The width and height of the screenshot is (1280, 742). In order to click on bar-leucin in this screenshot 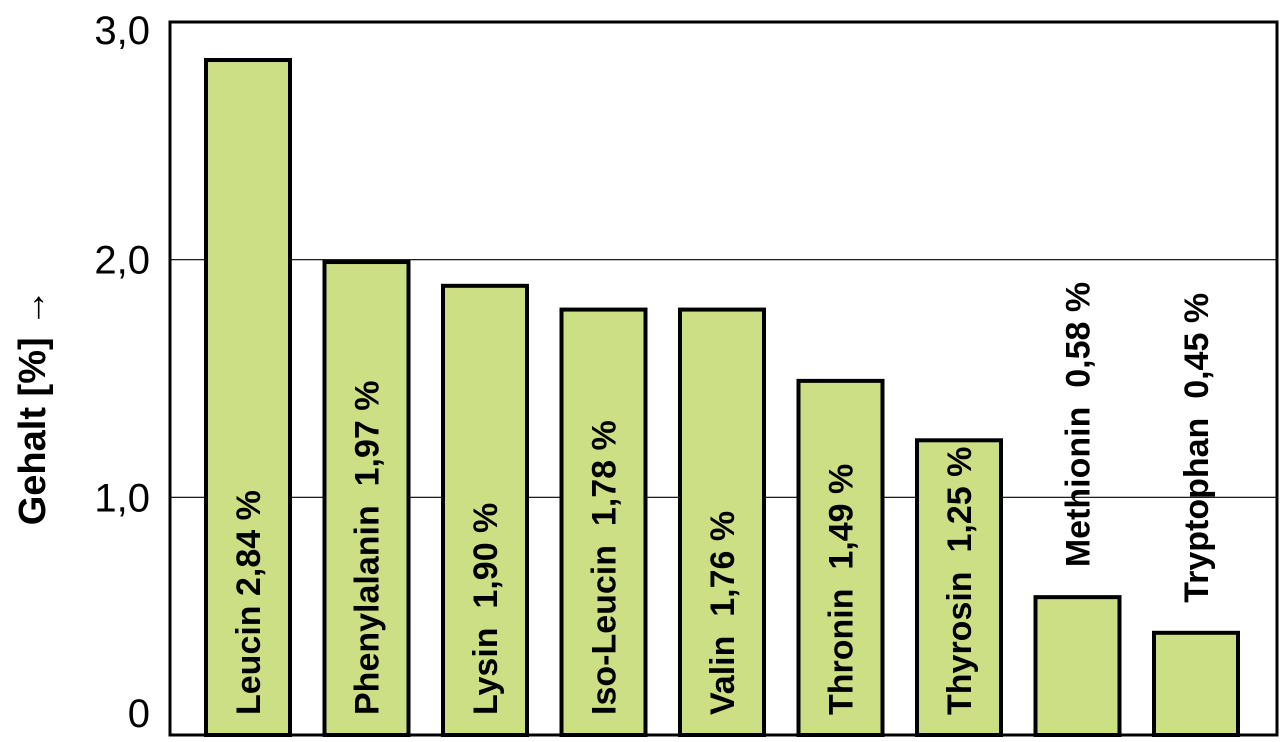, I will do `click(248, 397)`.